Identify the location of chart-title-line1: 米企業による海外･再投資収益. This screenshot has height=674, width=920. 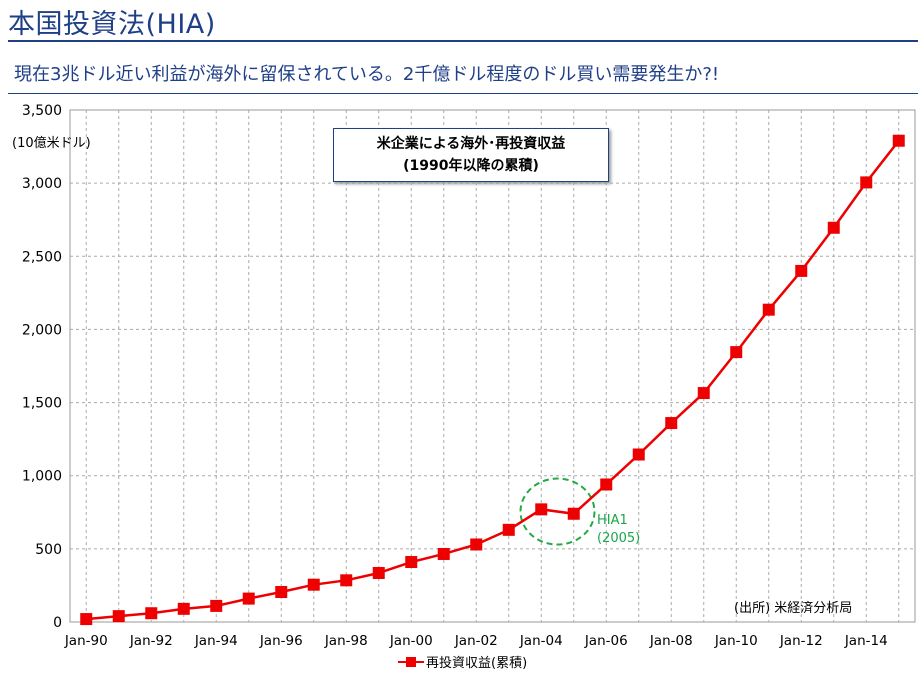
(471, 144).